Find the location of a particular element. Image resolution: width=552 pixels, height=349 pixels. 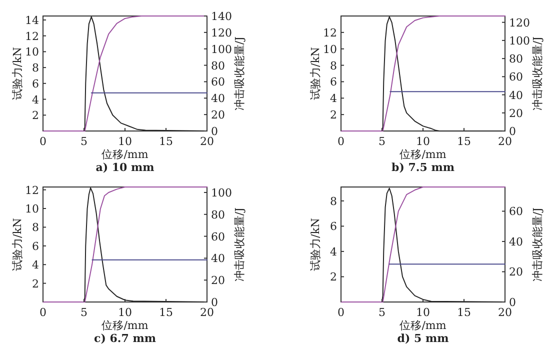

y2-tick-label: 140 is located at coordinates (221, 16).